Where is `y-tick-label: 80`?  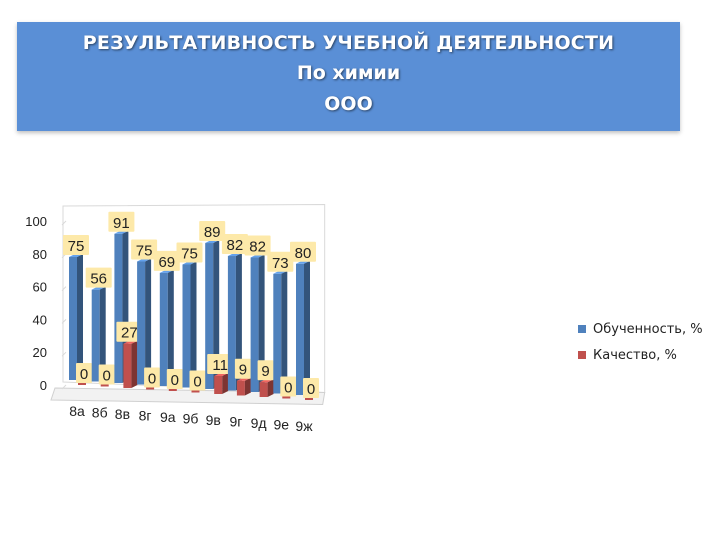
y-tick-label: 80 is located at coordinates (40, 254).